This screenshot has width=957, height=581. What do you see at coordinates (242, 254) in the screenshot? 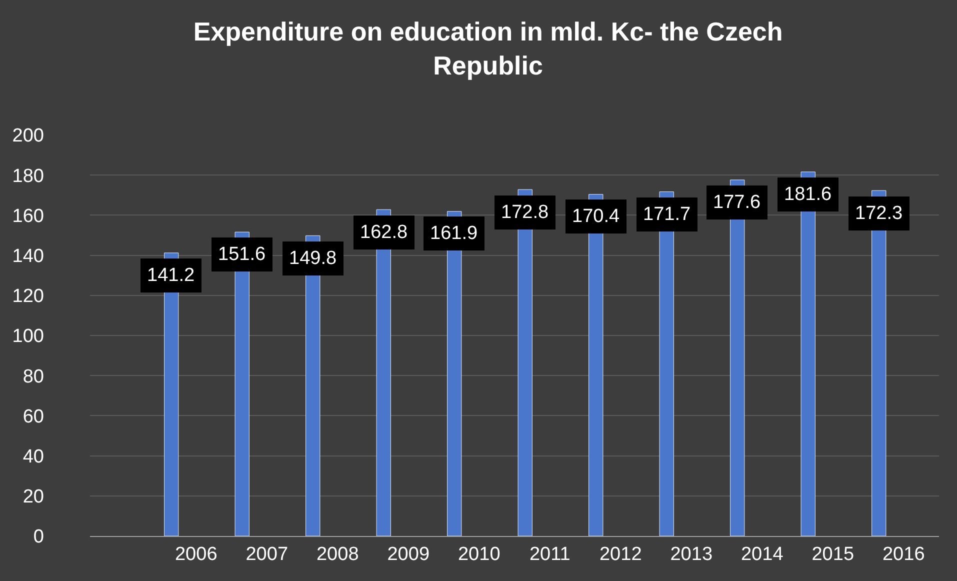
I see `data-label: 151.6` at bounding box center [242, 254].